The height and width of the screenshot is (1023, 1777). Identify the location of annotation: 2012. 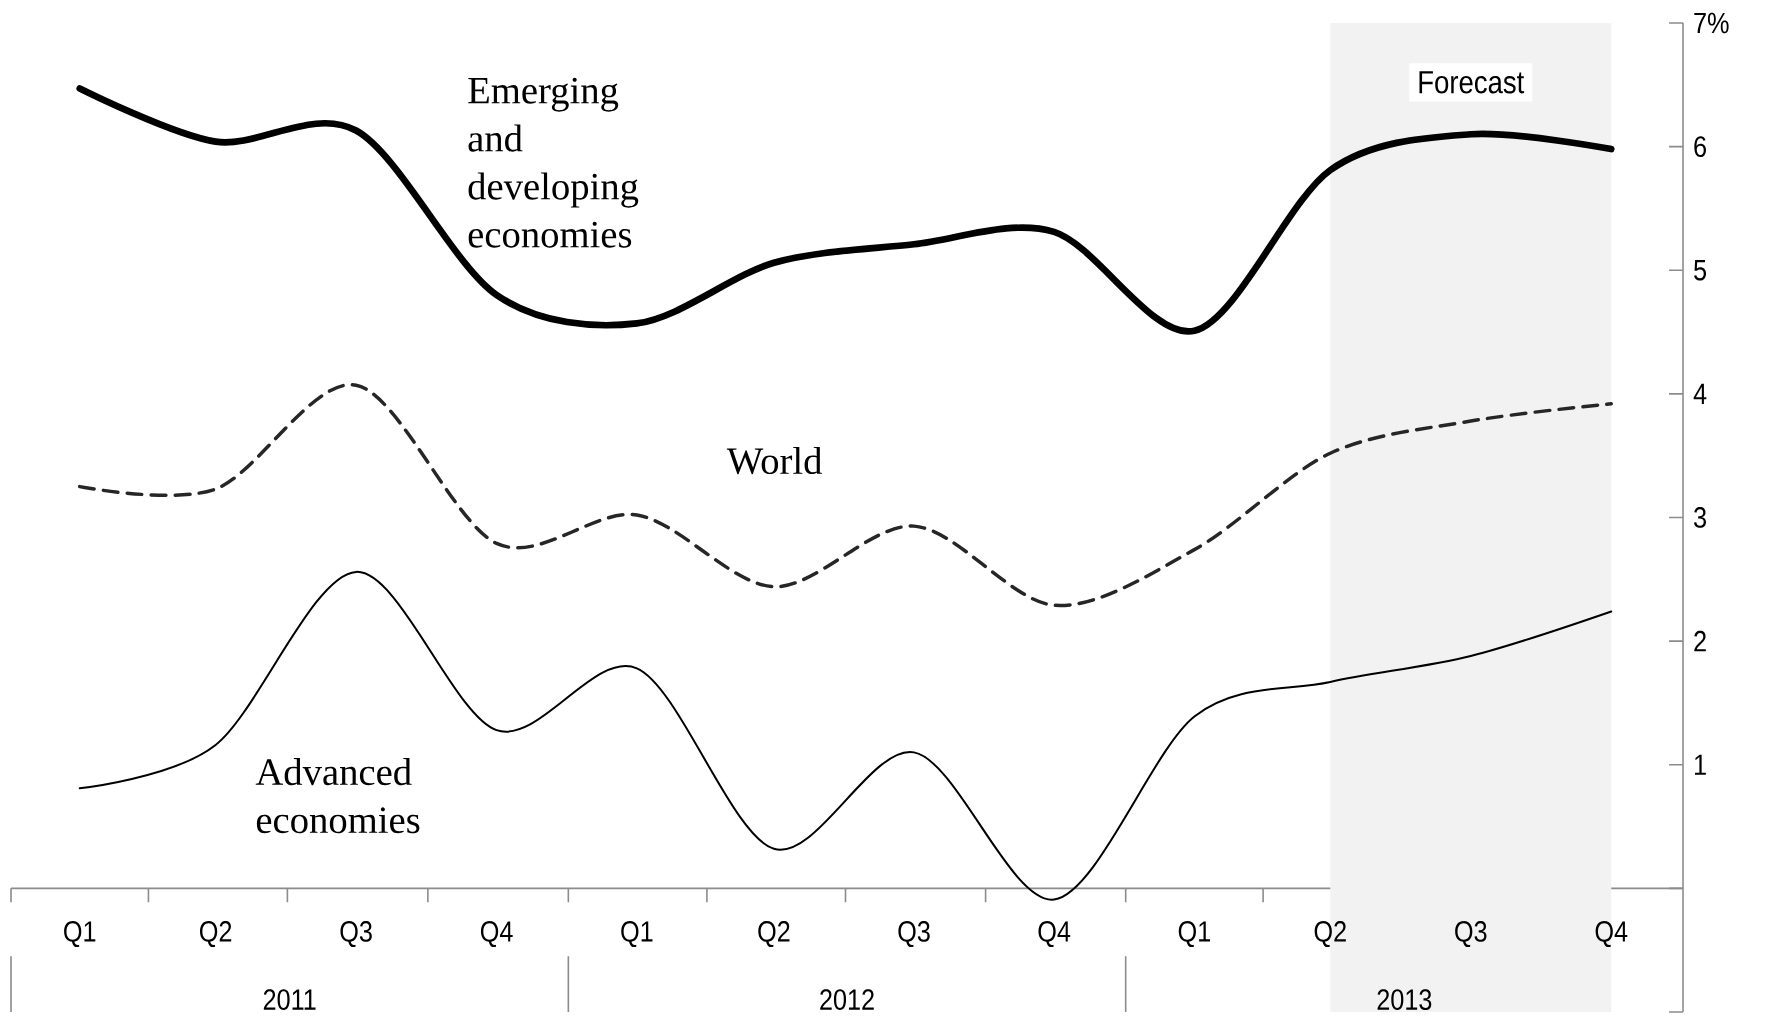
(847, 1000).